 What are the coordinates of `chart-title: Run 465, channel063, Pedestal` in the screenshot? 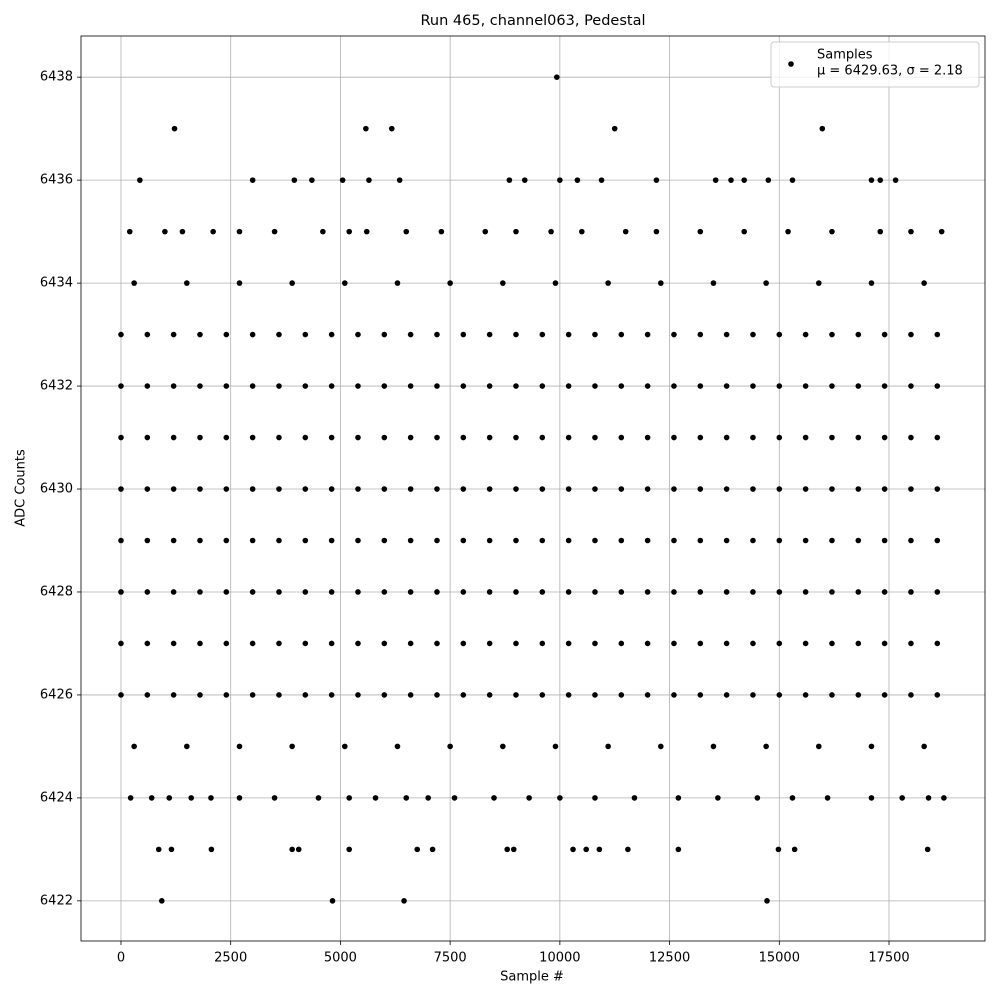 It's located at (532, 21).